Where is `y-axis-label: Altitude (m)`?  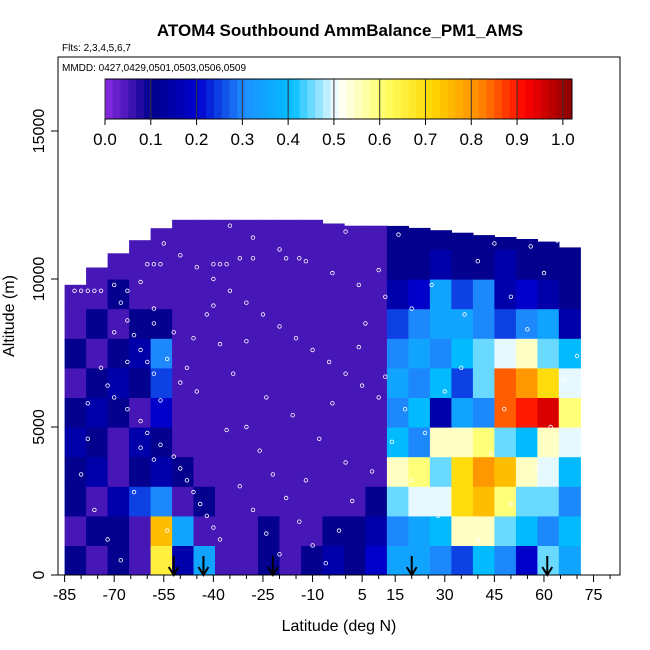
y-axis-label: Altitude (m) is located at coordinates (9, 316).